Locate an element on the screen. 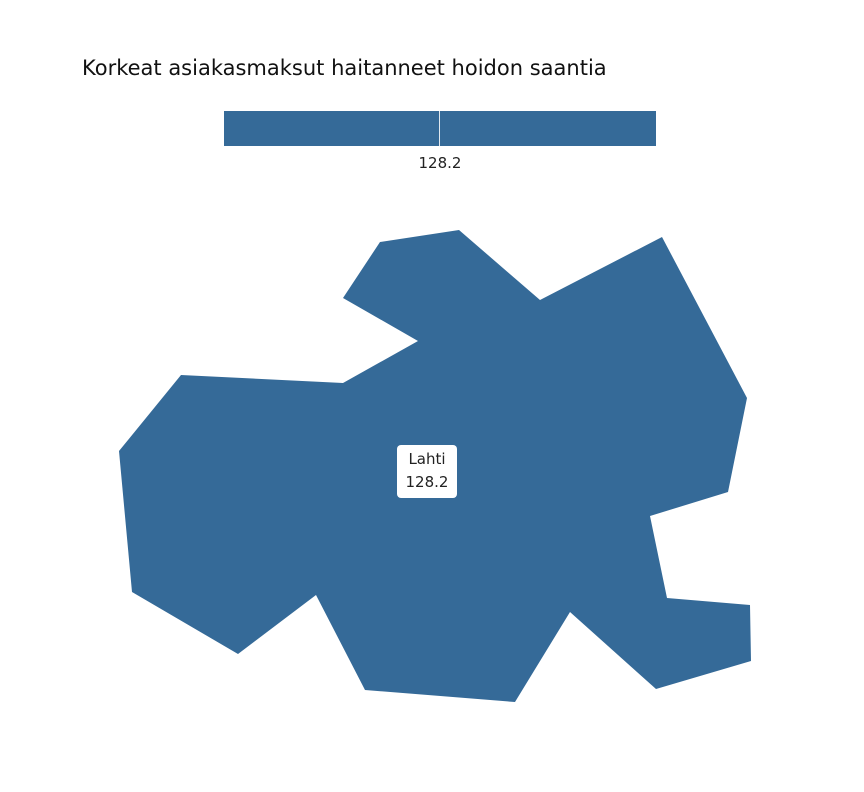 Image resolution: width=864 pixels, height=792 pixels. region-name: Lahti is located at coordinates (427, 459).